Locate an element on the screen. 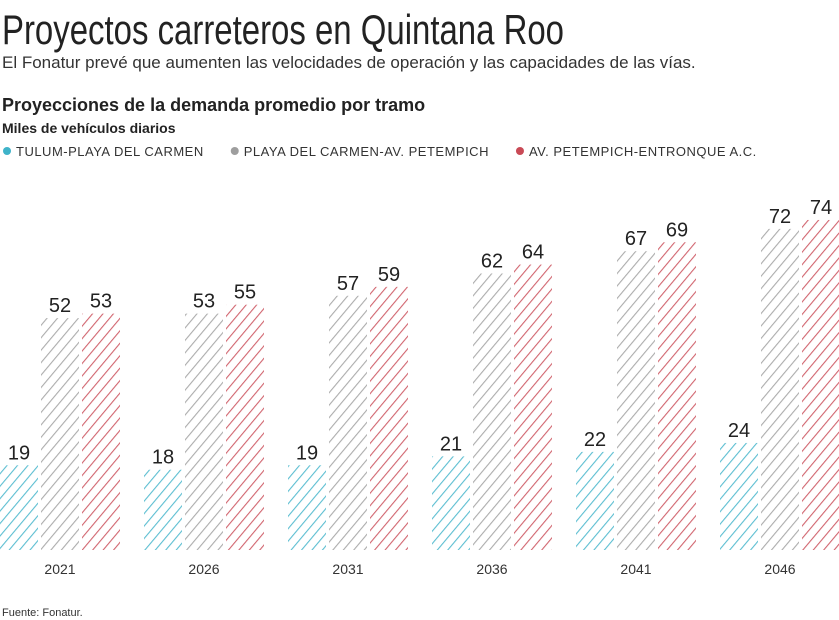 The image size is (839, 620). data-label: 62 is located at coordinates (492, 261).